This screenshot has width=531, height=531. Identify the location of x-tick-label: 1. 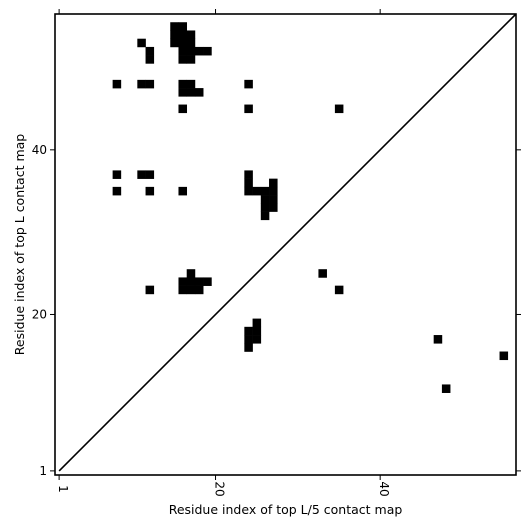
(63, 489).